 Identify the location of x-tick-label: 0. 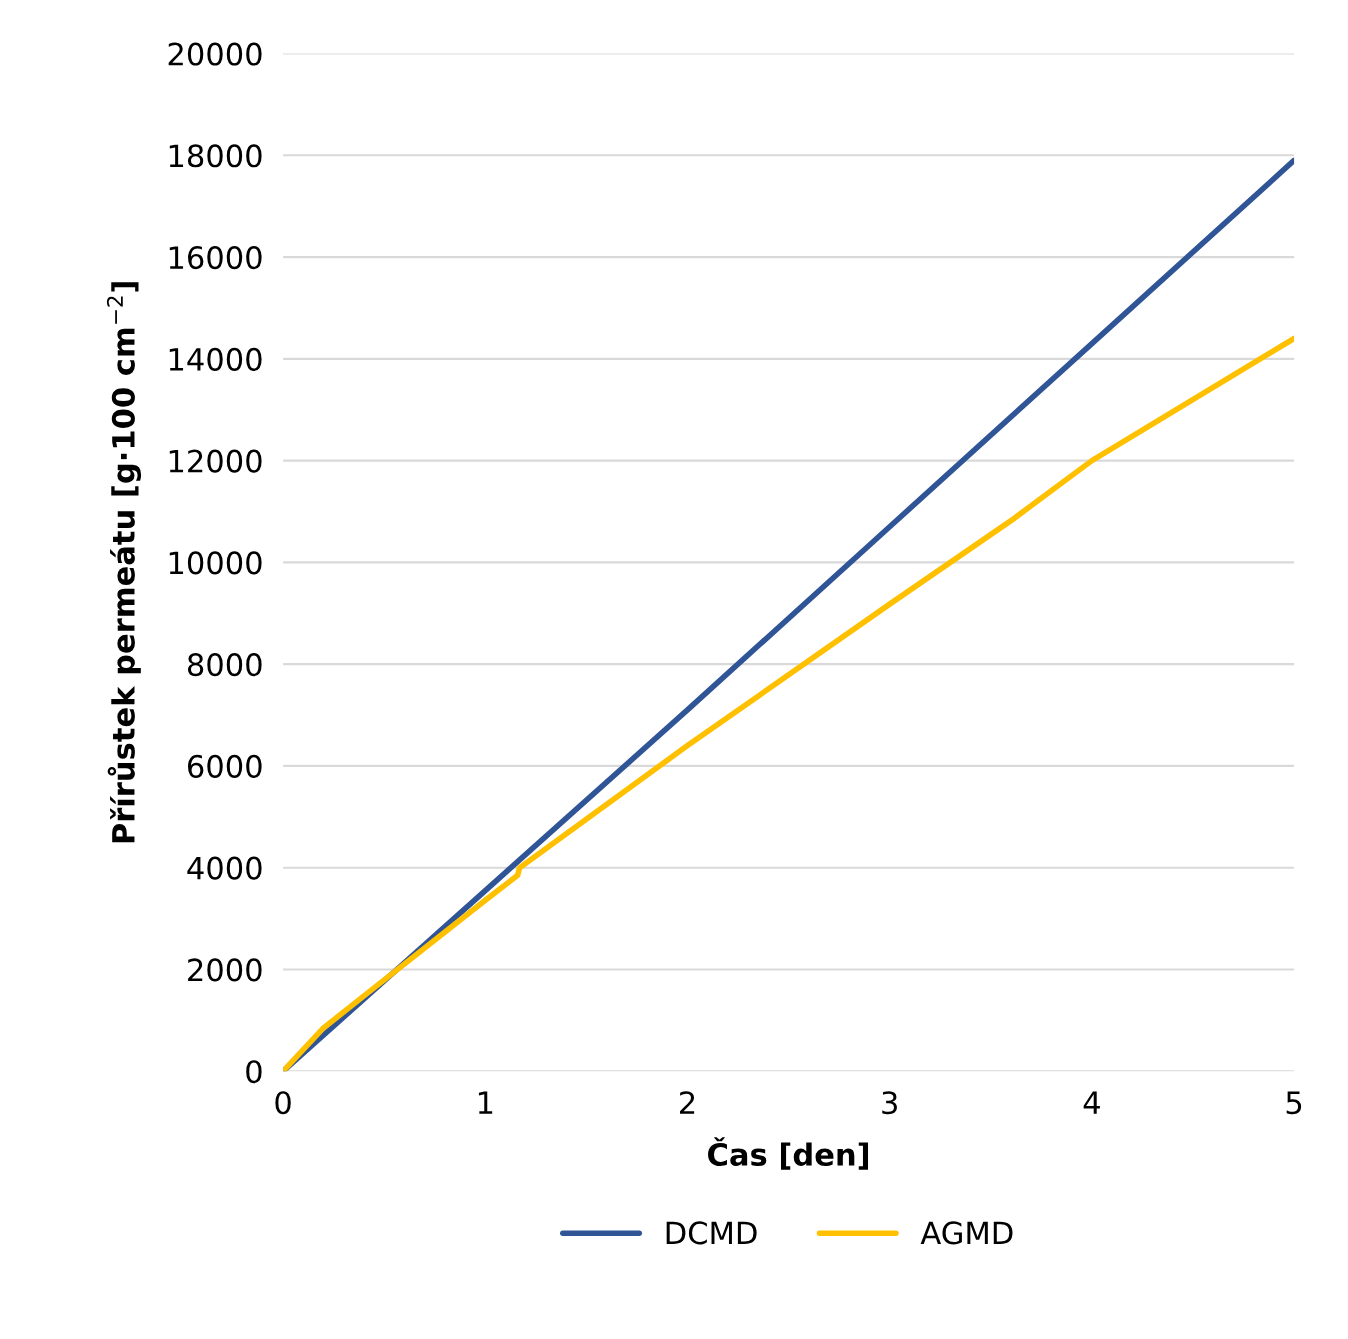
(283, 1103).